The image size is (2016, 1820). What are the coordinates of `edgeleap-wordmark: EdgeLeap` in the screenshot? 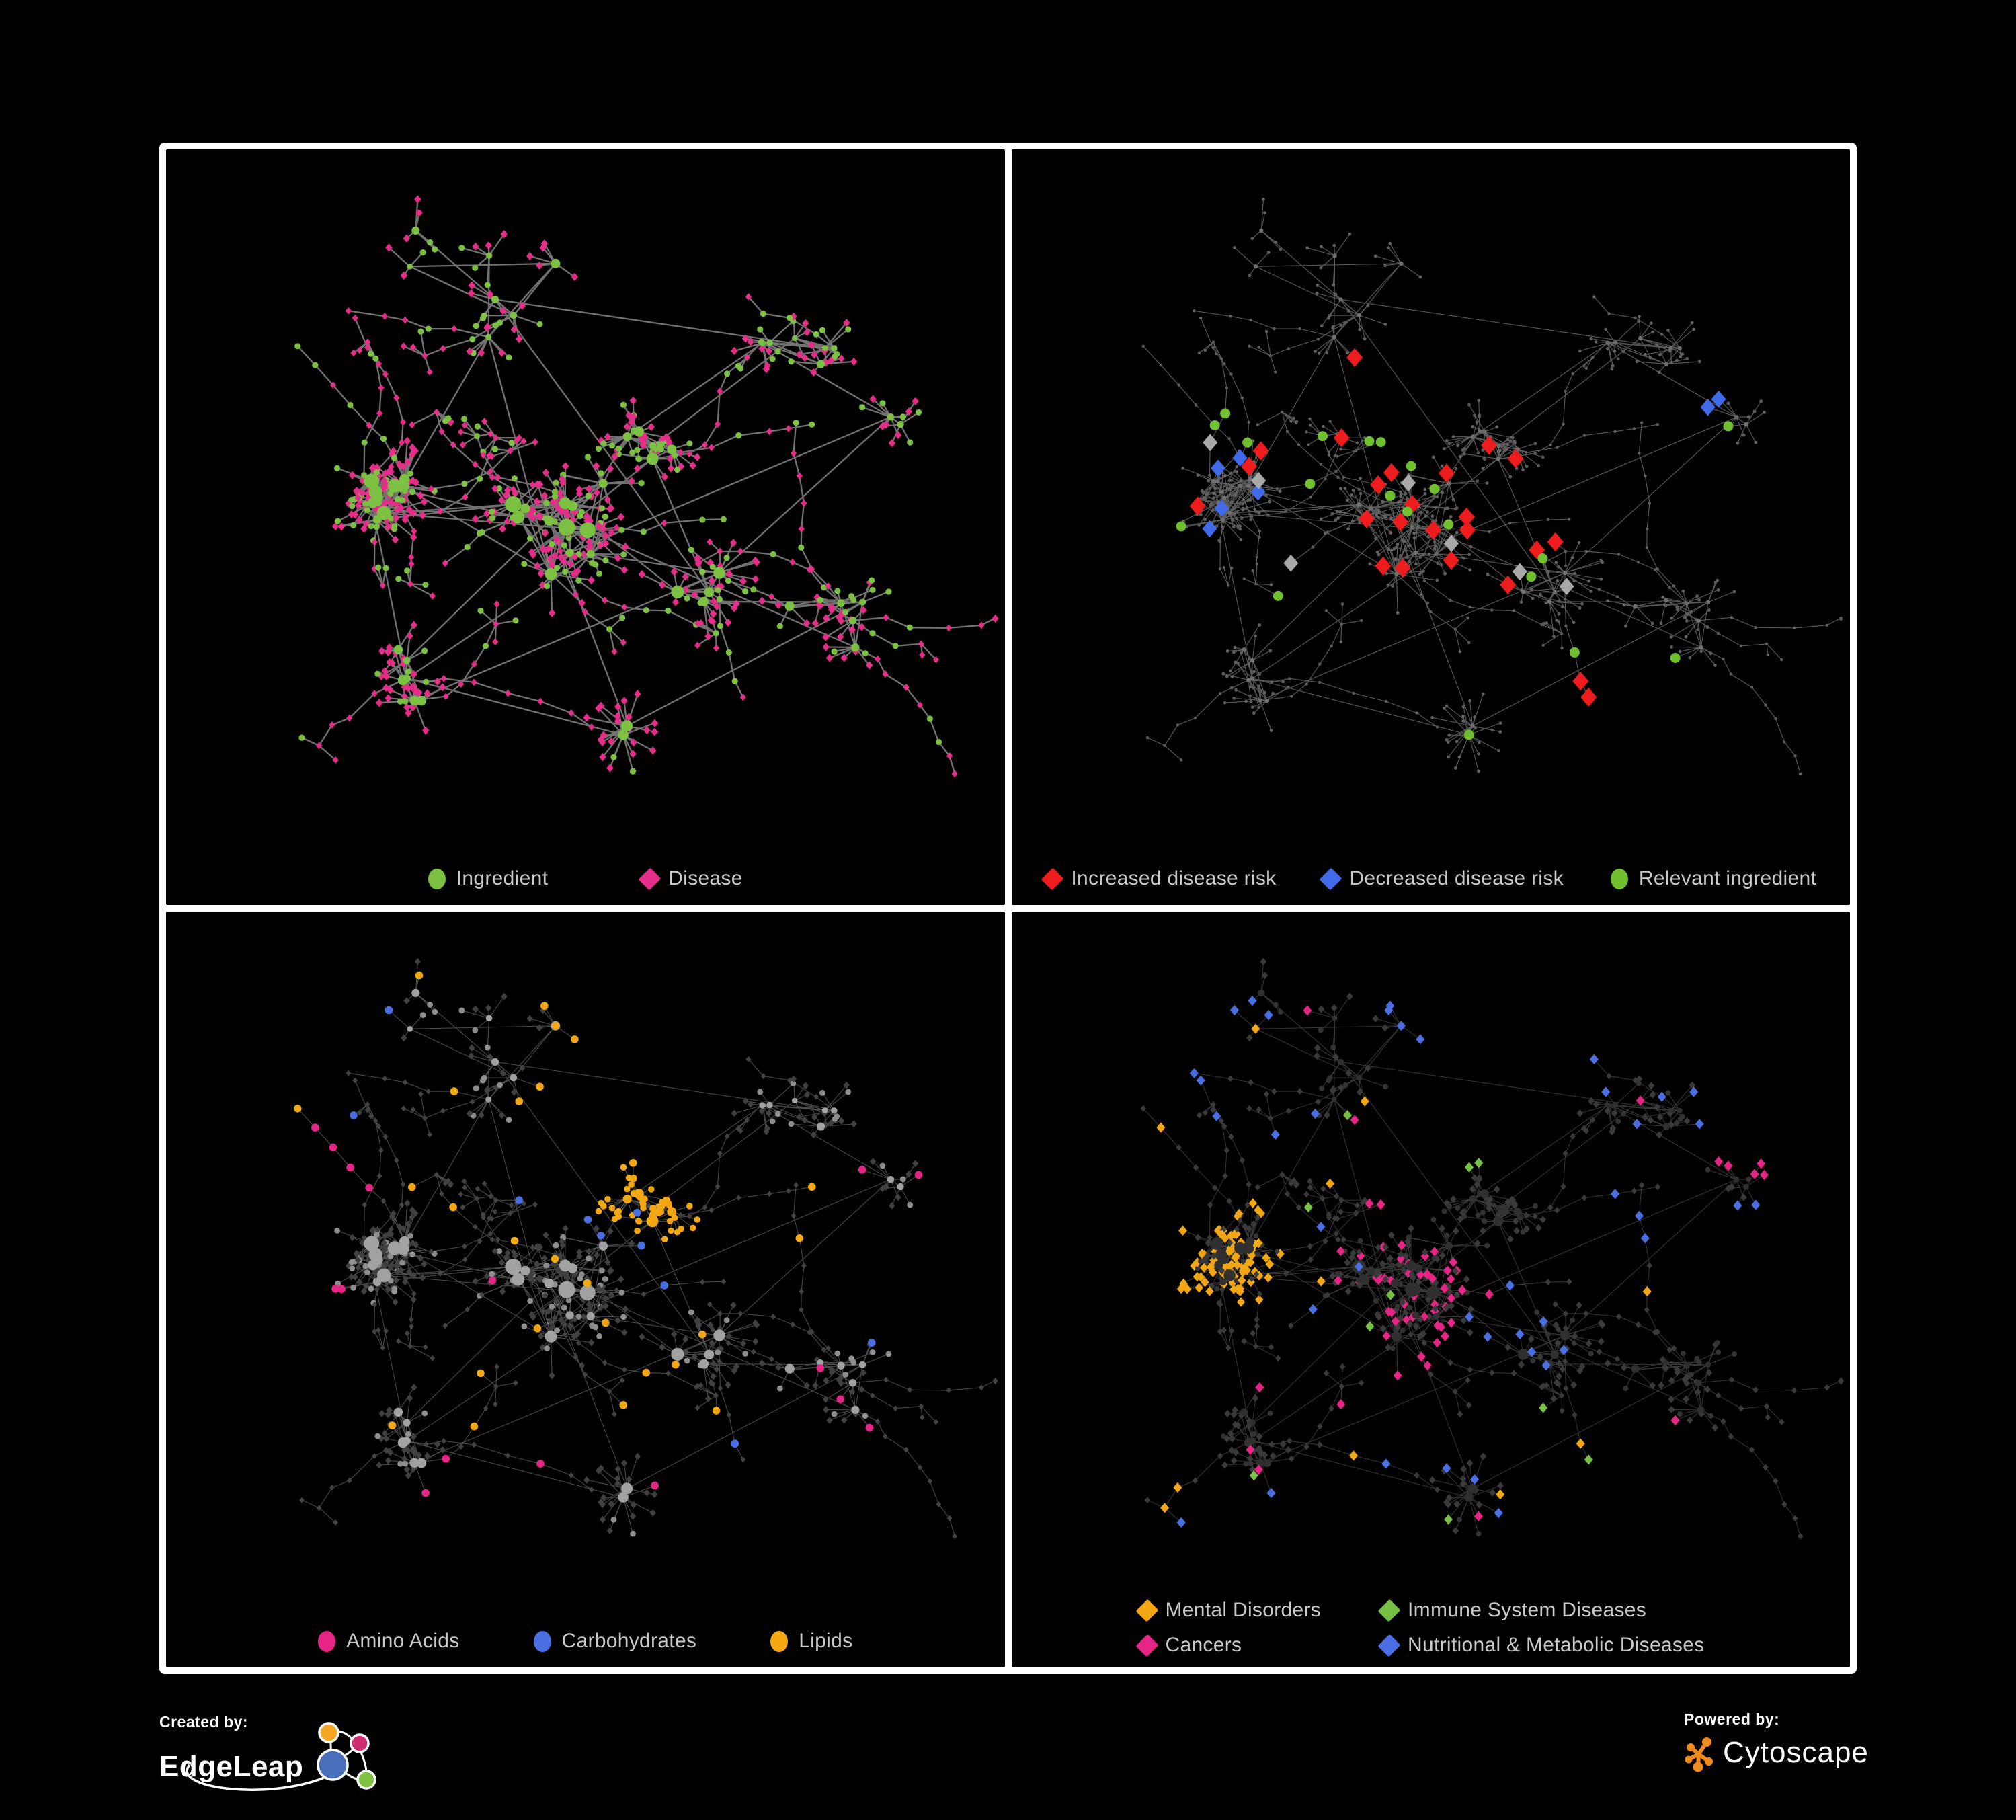 It's located at (231, 1766).